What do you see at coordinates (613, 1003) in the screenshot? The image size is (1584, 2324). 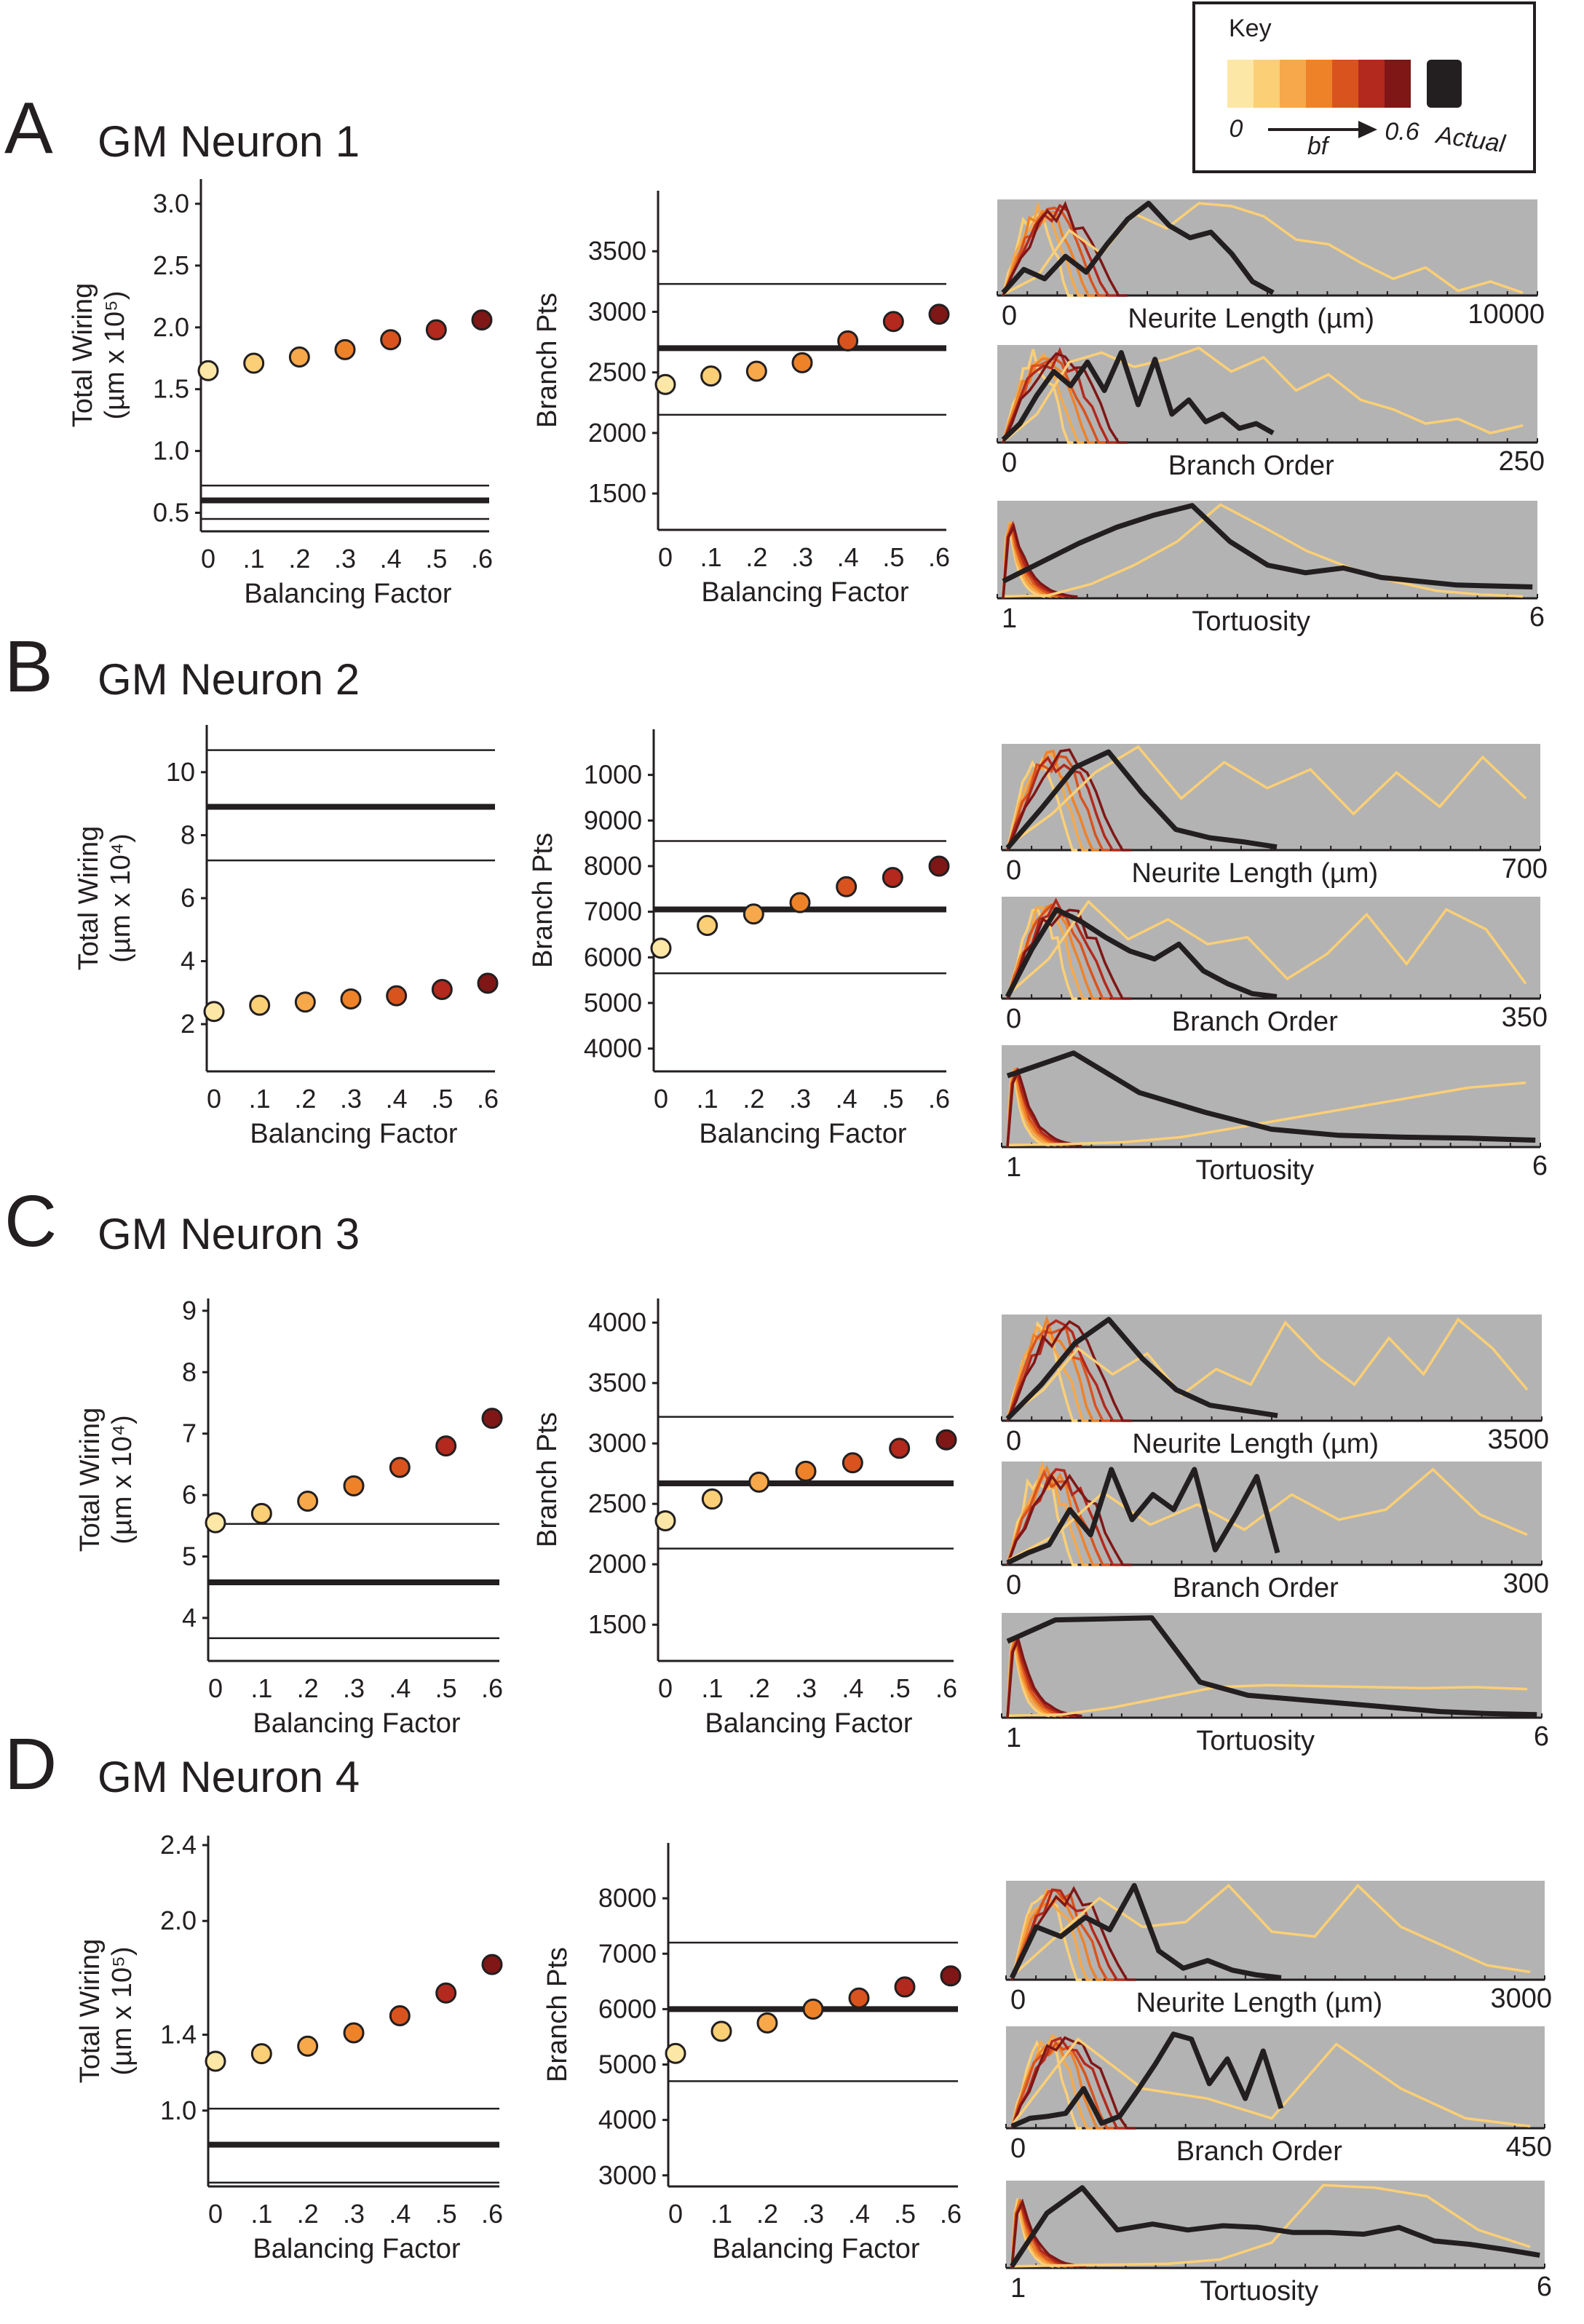 I see `branch-ytick-label: 5000` at bounding box center [613, 1003].